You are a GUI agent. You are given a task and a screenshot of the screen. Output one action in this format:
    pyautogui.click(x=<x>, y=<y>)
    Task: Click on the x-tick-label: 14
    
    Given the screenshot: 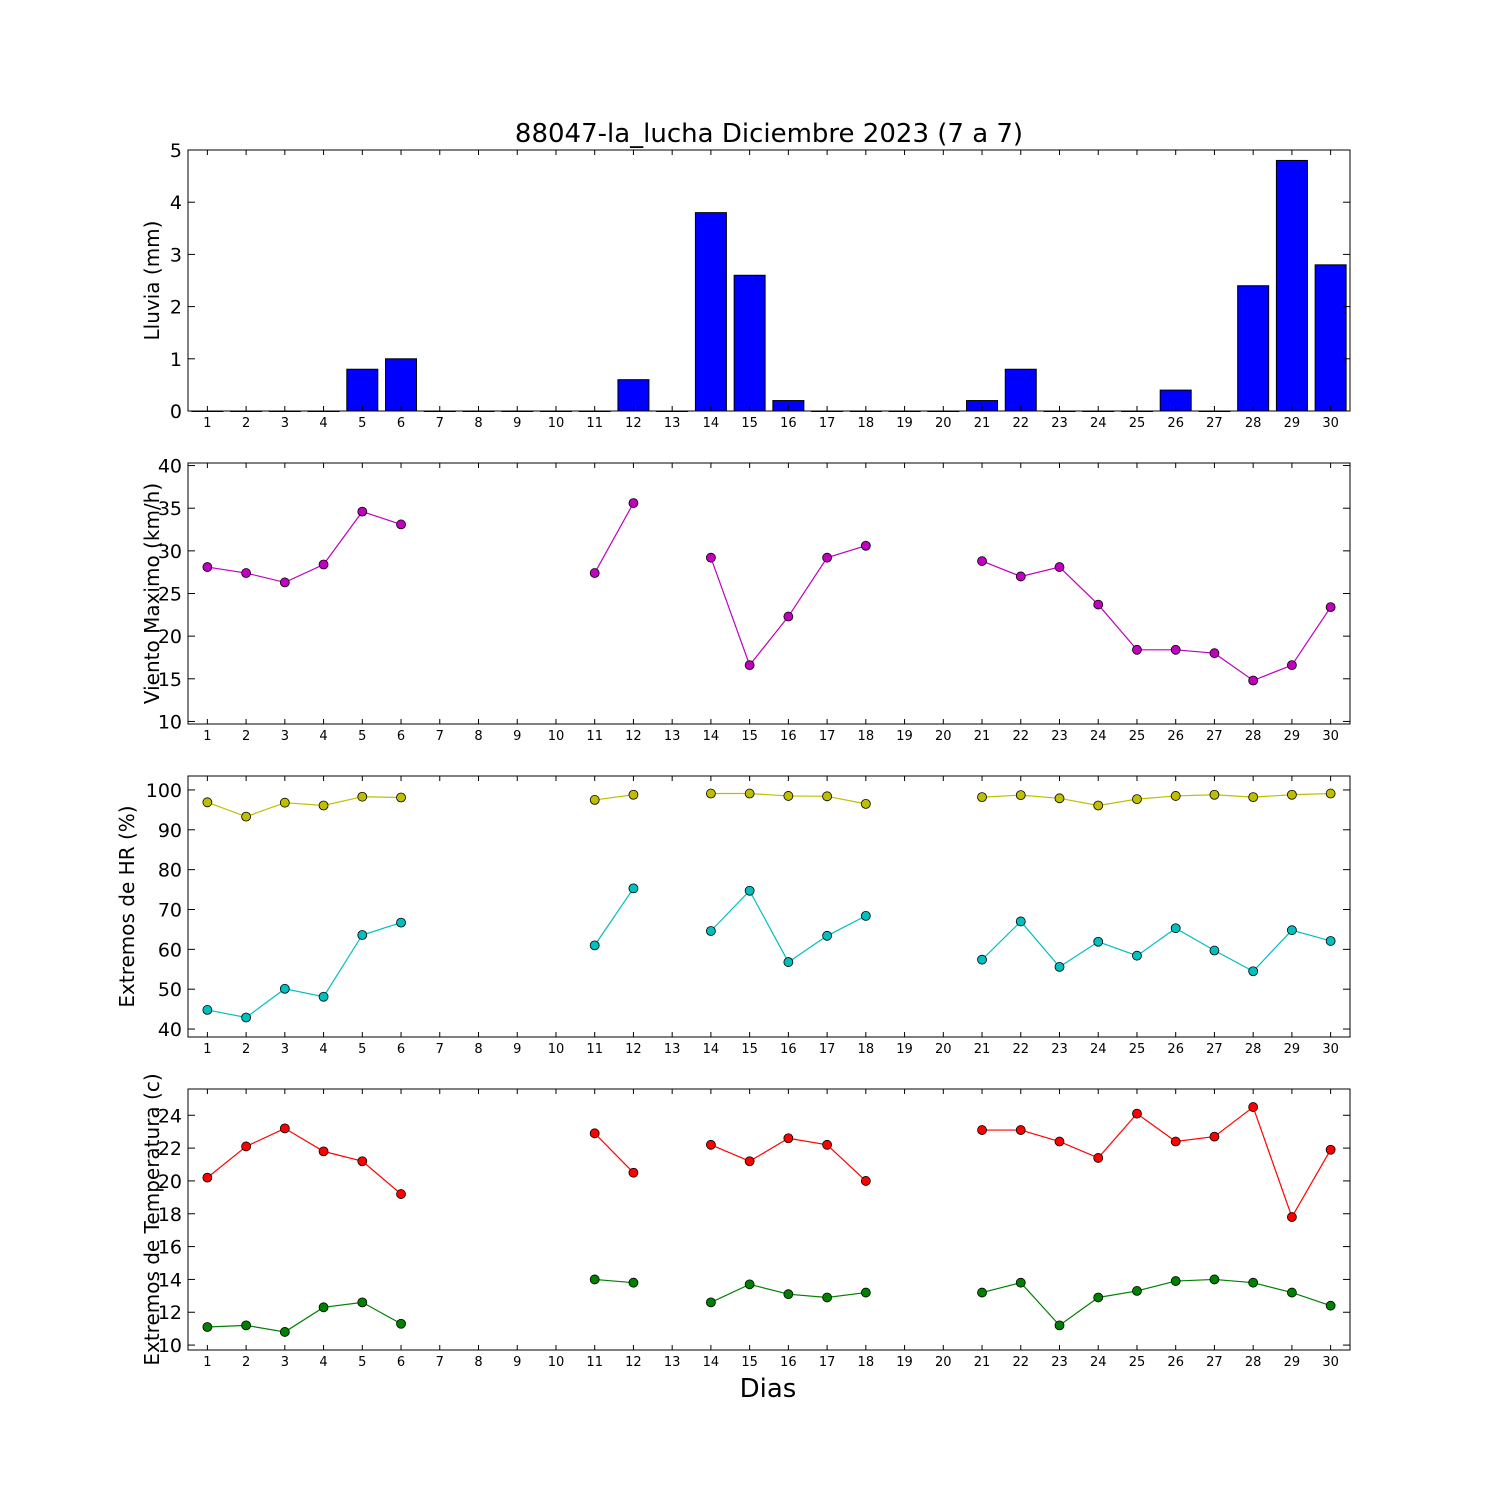 What is the action you would take?
    pyautogui.click(x=711, y=1362)
    